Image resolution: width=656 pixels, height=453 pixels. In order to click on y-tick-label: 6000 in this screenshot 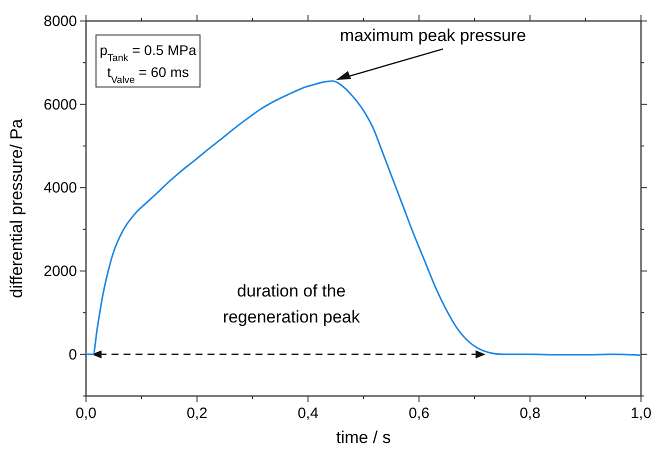, I will do `click(60, 105)`.